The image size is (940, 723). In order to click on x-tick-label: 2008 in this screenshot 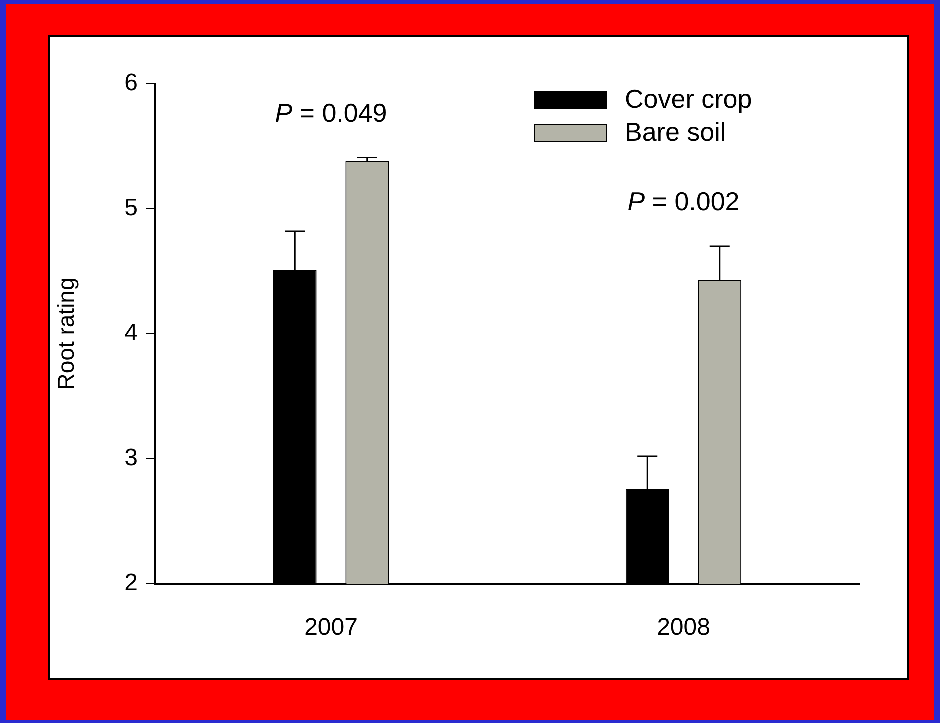, I will do `click(683, 628)`.